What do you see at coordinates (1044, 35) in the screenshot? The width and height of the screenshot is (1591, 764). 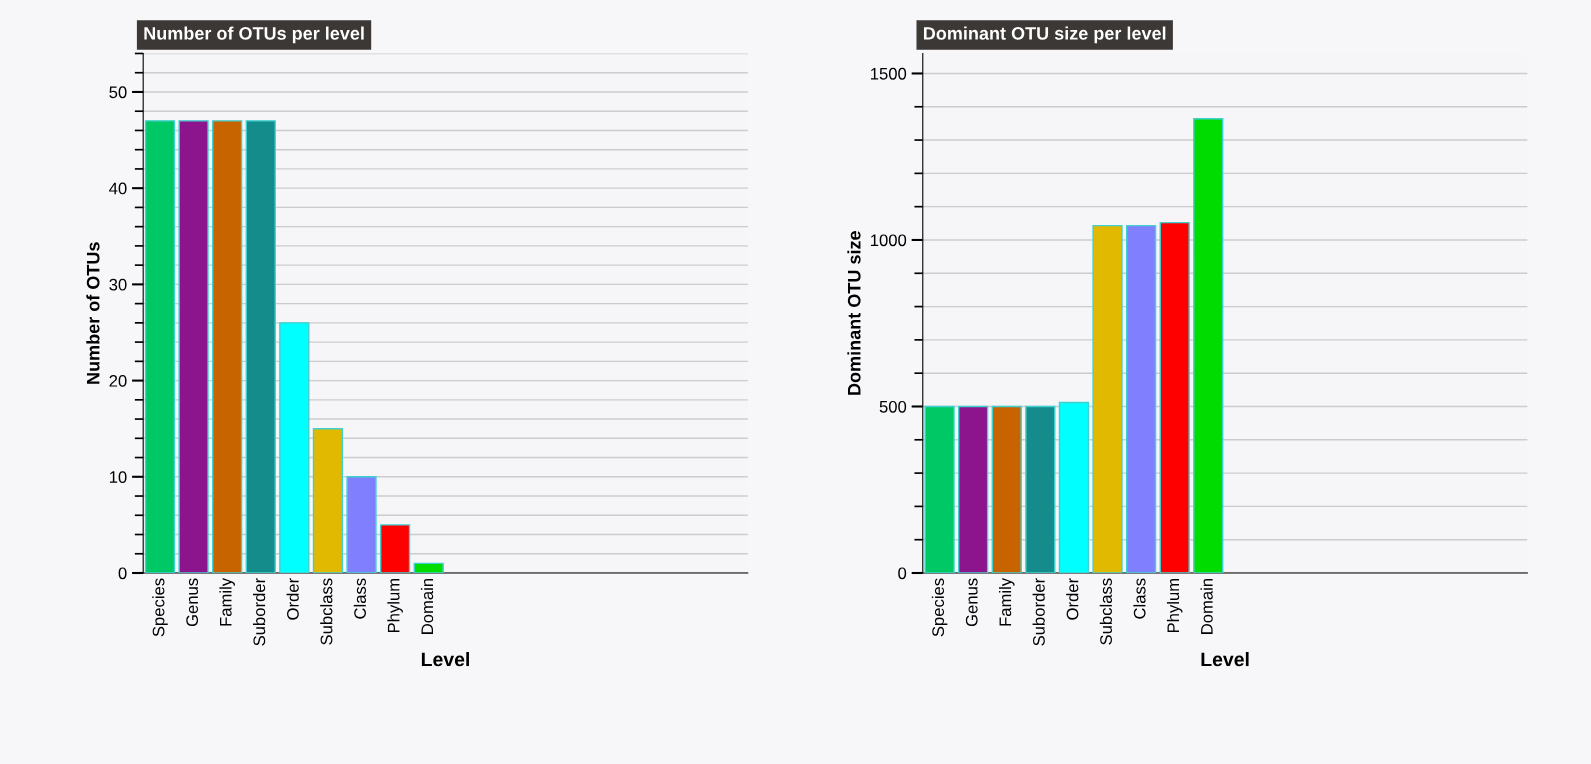 I see `chart-title: Dominant OTU size per level` at bounding box center [1044, 35].